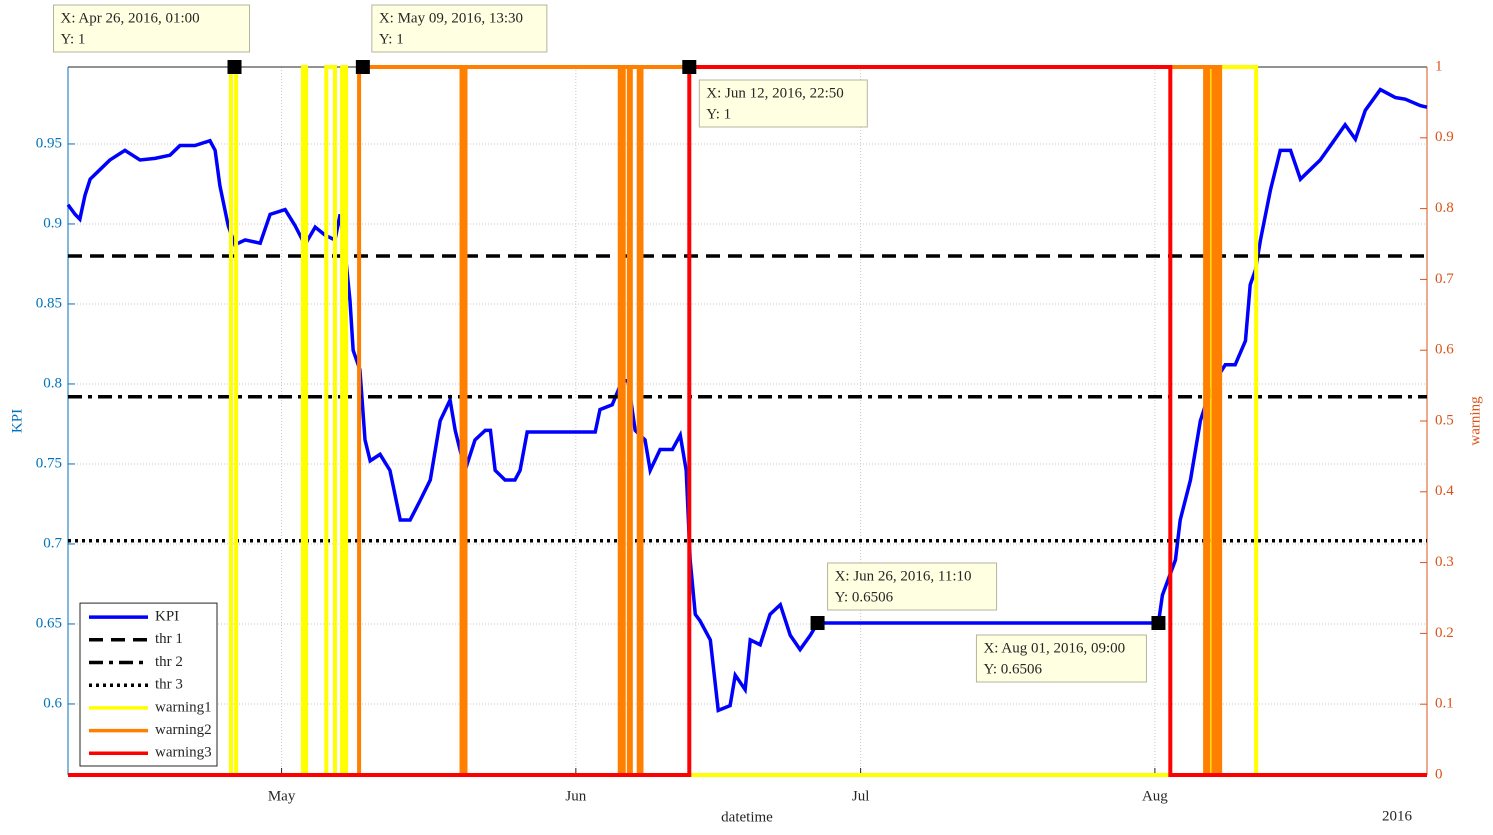 The image size is (1493, 835). I want to click on datatip-x: X: Jun 12, 2016, 22:50, so click(775, 93).